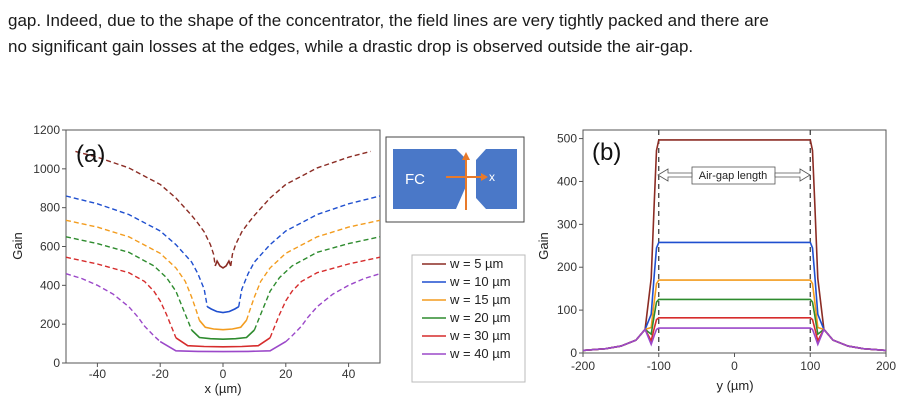 The image size is (919, 404). What do you see at coordinates (56, 363) in the screenshot?
I see `y-tick-label-a: 0` at bounding box center [56, 363].